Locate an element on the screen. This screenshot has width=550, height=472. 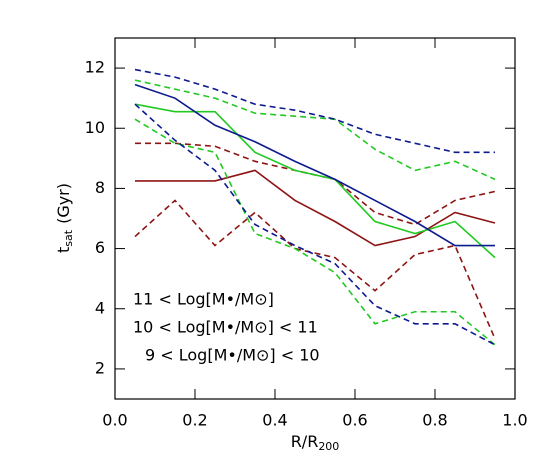
x-axis-label: R/R200 is located at coordinates (315, 443).